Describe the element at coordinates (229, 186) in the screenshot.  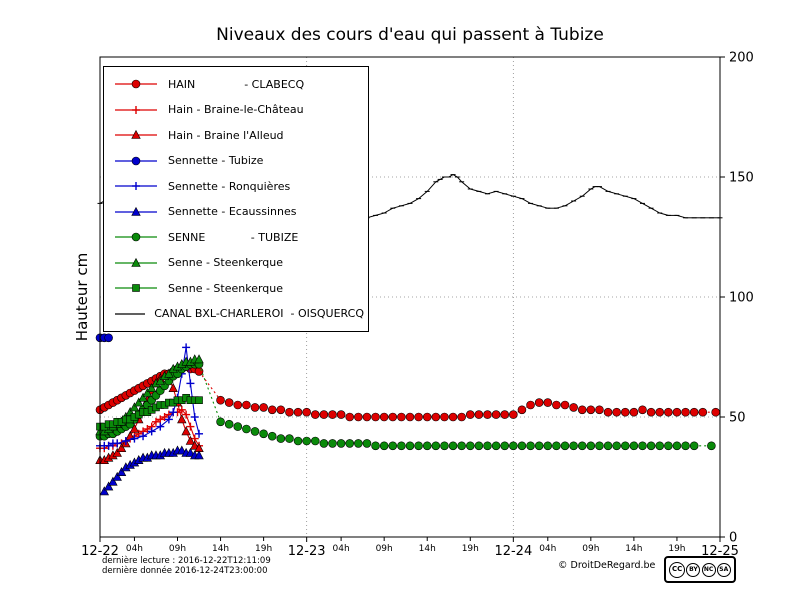
I see `legend-label: Sennette - Ronquières` at that location.